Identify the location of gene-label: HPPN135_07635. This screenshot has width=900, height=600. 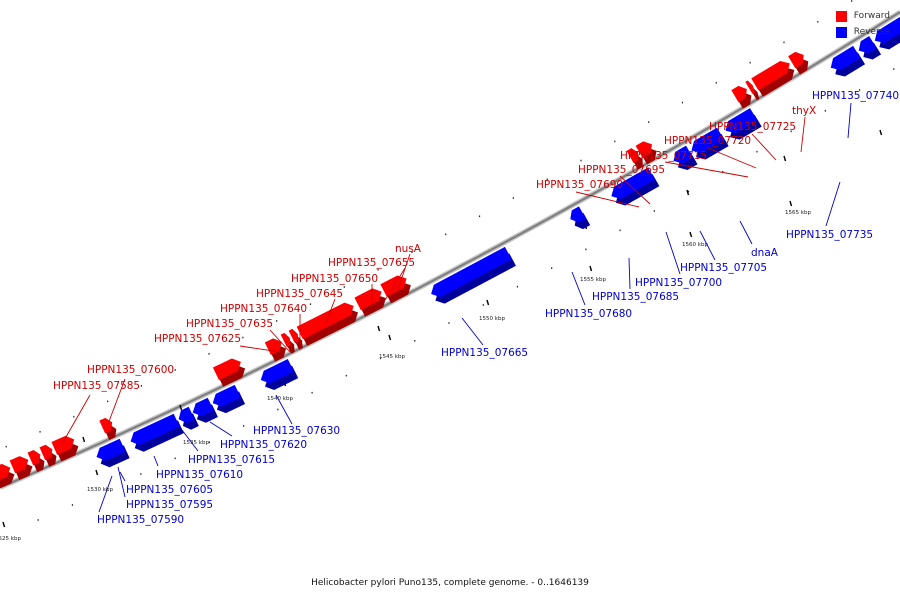
(229, 324).